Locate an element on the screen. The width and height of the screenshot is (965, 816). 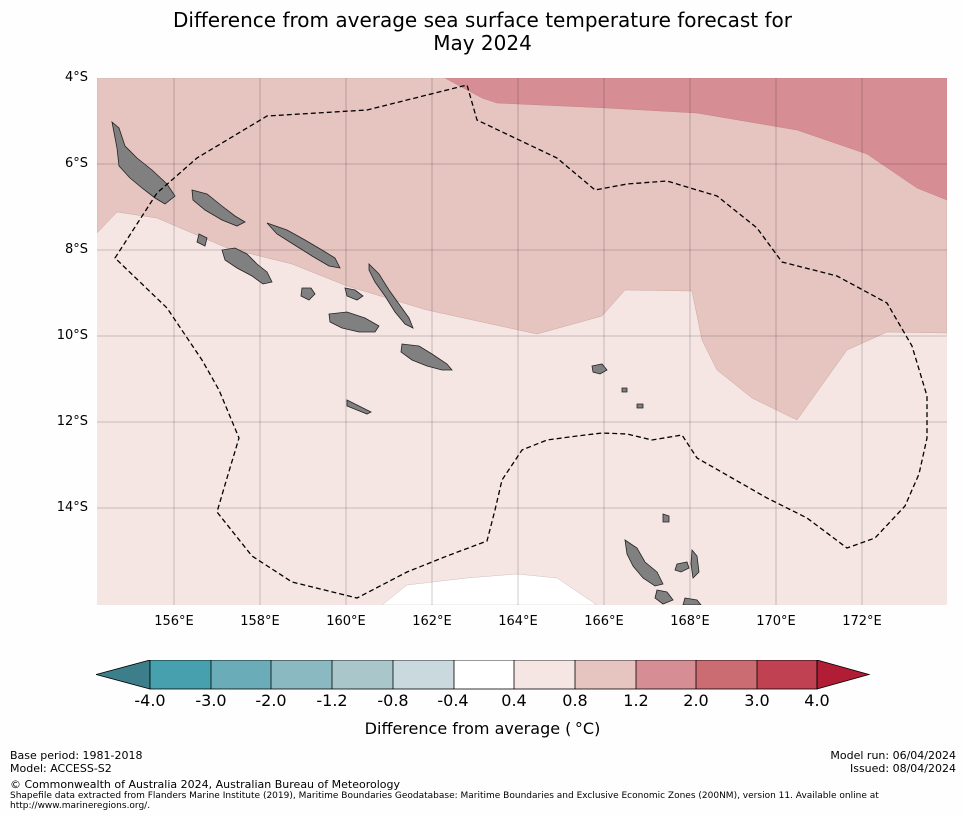
footer-model-run: Model run: 06/04/2024 is located at coordinates (893, 755).